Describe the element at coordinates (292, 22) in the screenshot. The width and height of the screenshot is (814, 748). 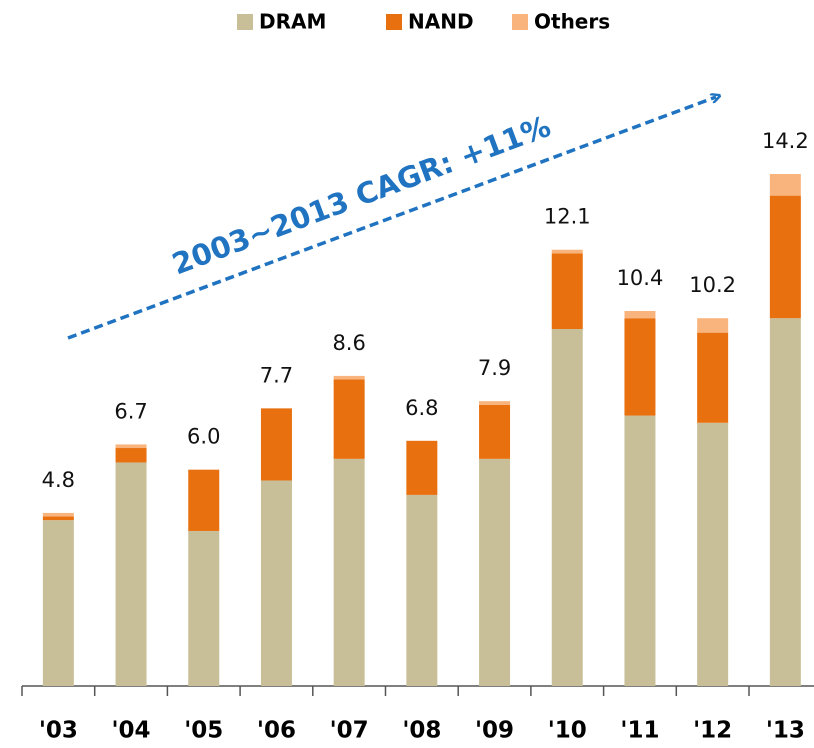
I see `legend-label: DRAM` at that location.